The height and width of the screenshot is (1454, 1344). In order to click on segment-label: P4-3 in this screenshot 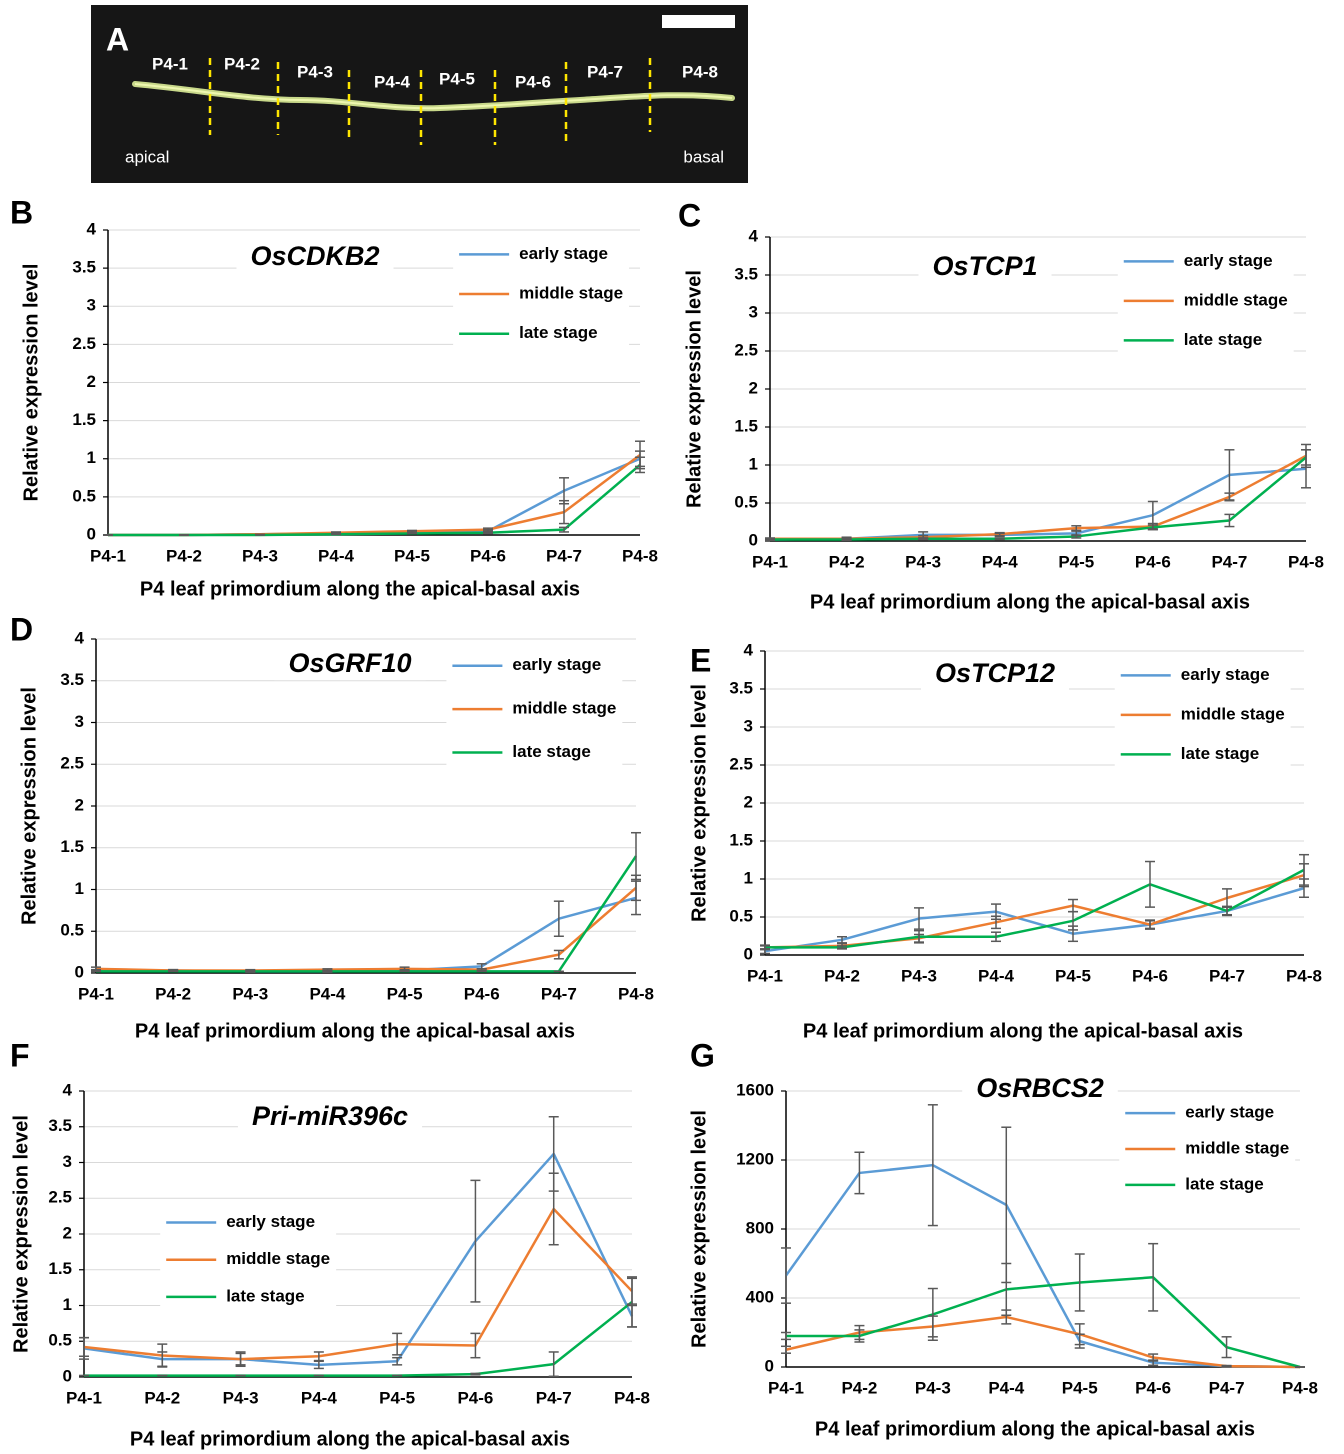, I will do `click(315, 71)`.